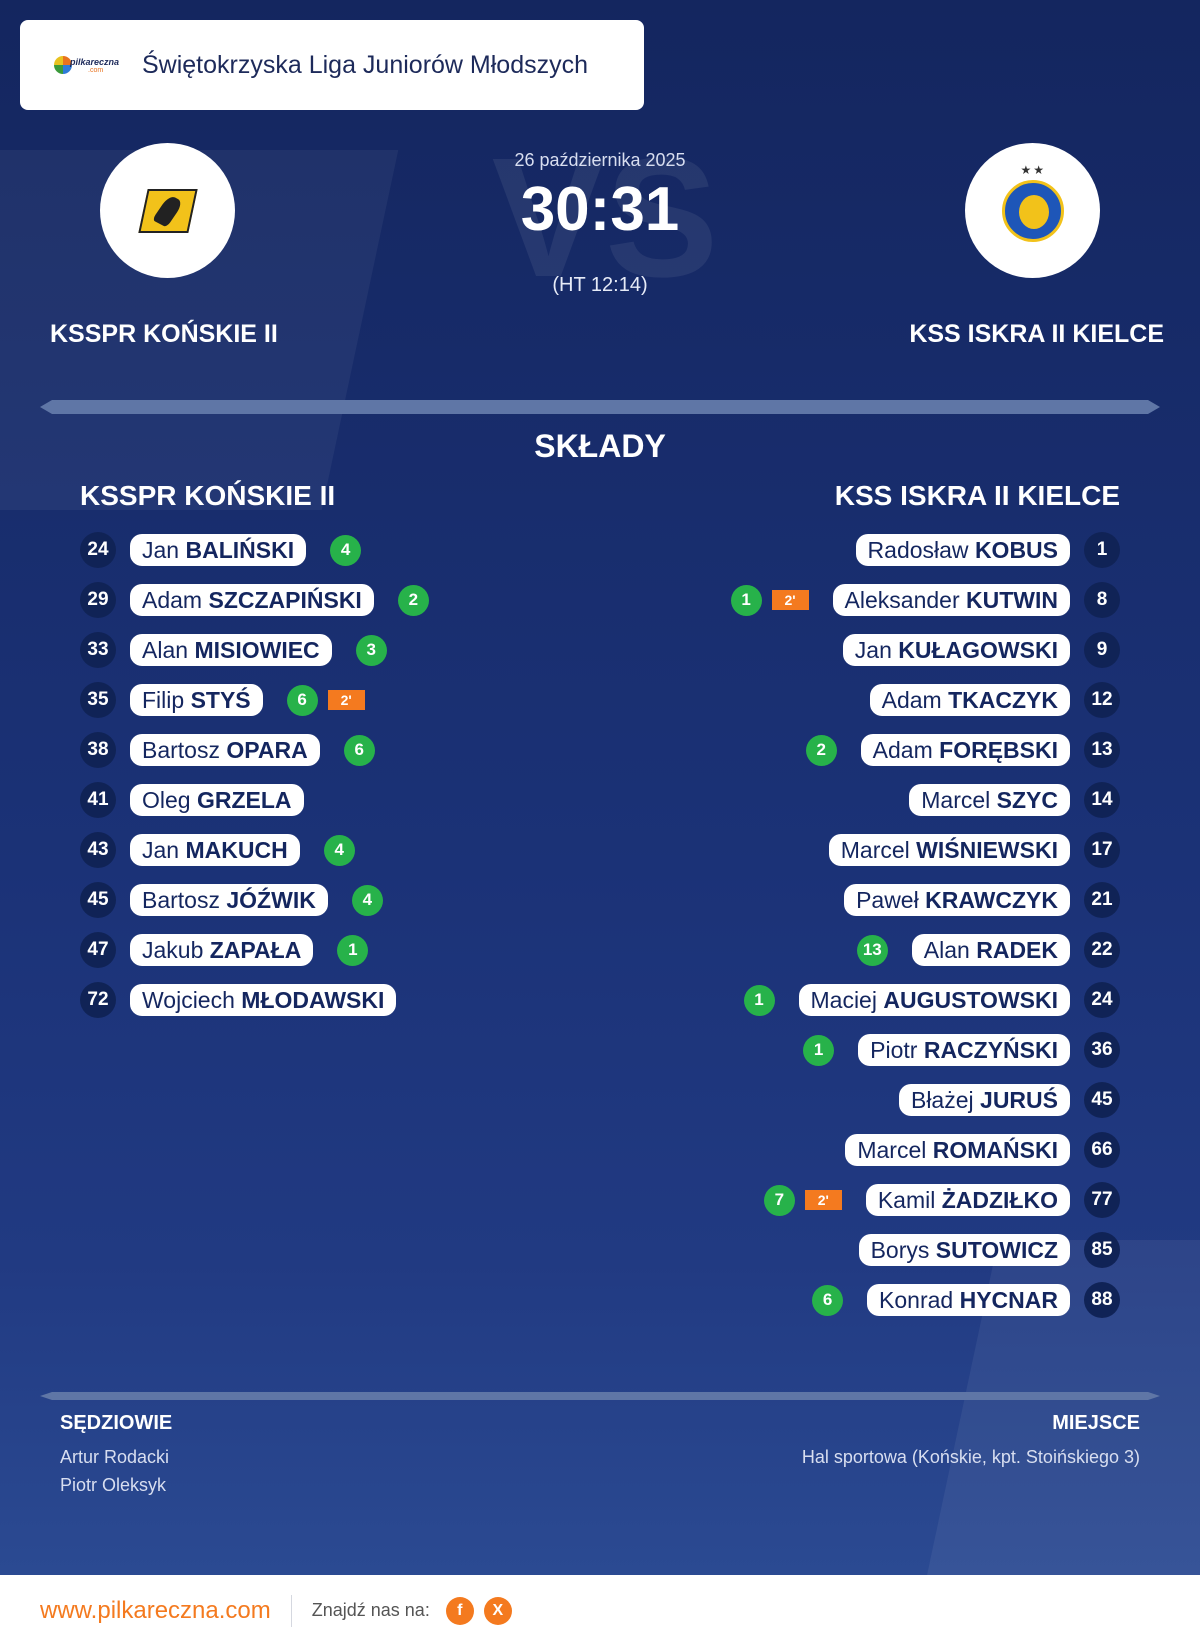 This screenshot has width=1200, height=1646. What do you see at coordinates (254, 700) in the screenshot?
I see `player-row: 35 Filip STYŚ 6 2'` at bounding box center [254, 700].